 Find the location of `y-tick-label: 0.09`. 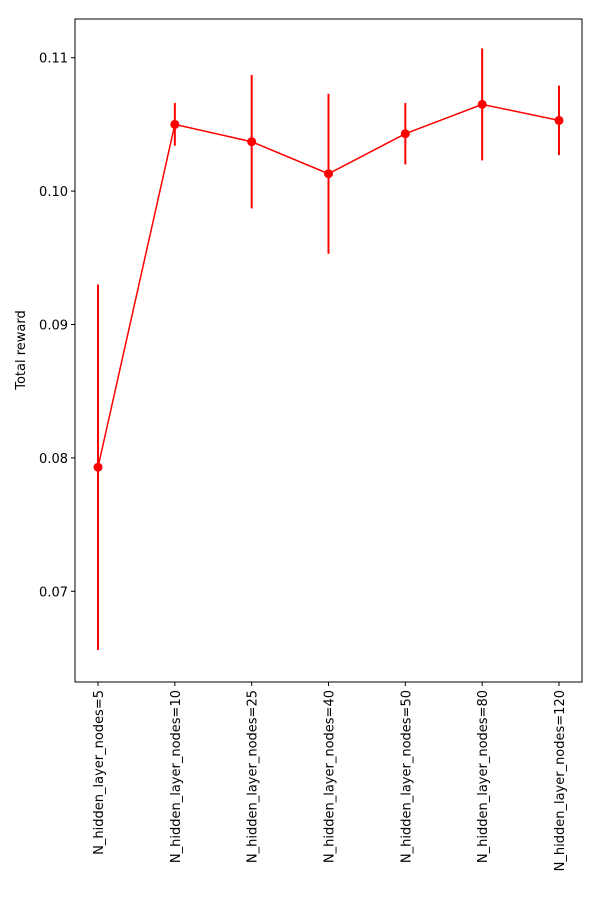

y-tick-label: 0.09 is located at coordinates (53, 325).